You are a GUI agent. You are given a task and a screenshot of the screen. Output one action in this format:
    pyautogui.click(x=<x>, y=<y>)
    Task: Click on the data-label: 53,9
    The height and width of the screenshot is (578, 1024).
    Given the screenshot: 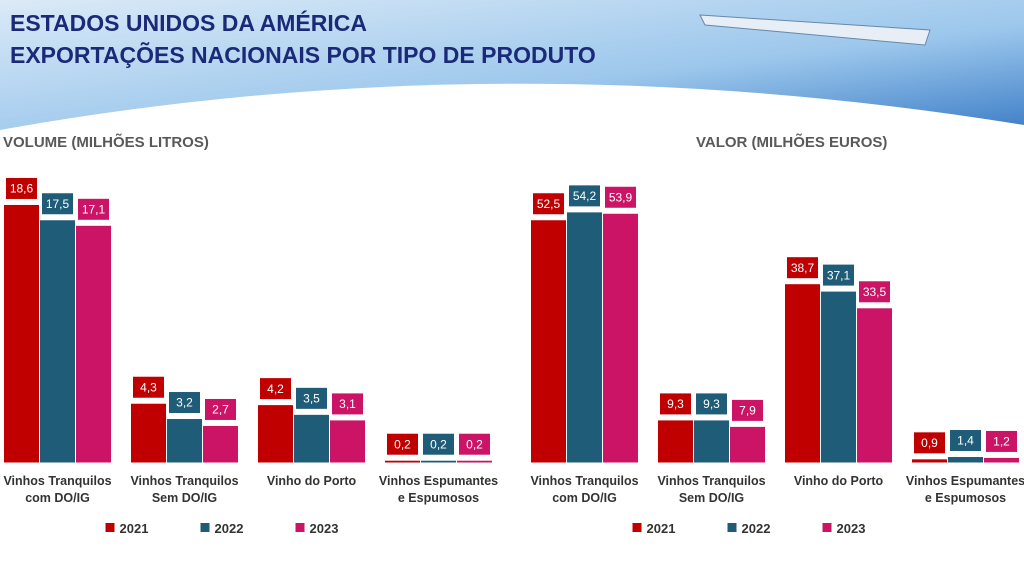 What is the action you would take?
    pyautogui.click(x=621, y=197)
    